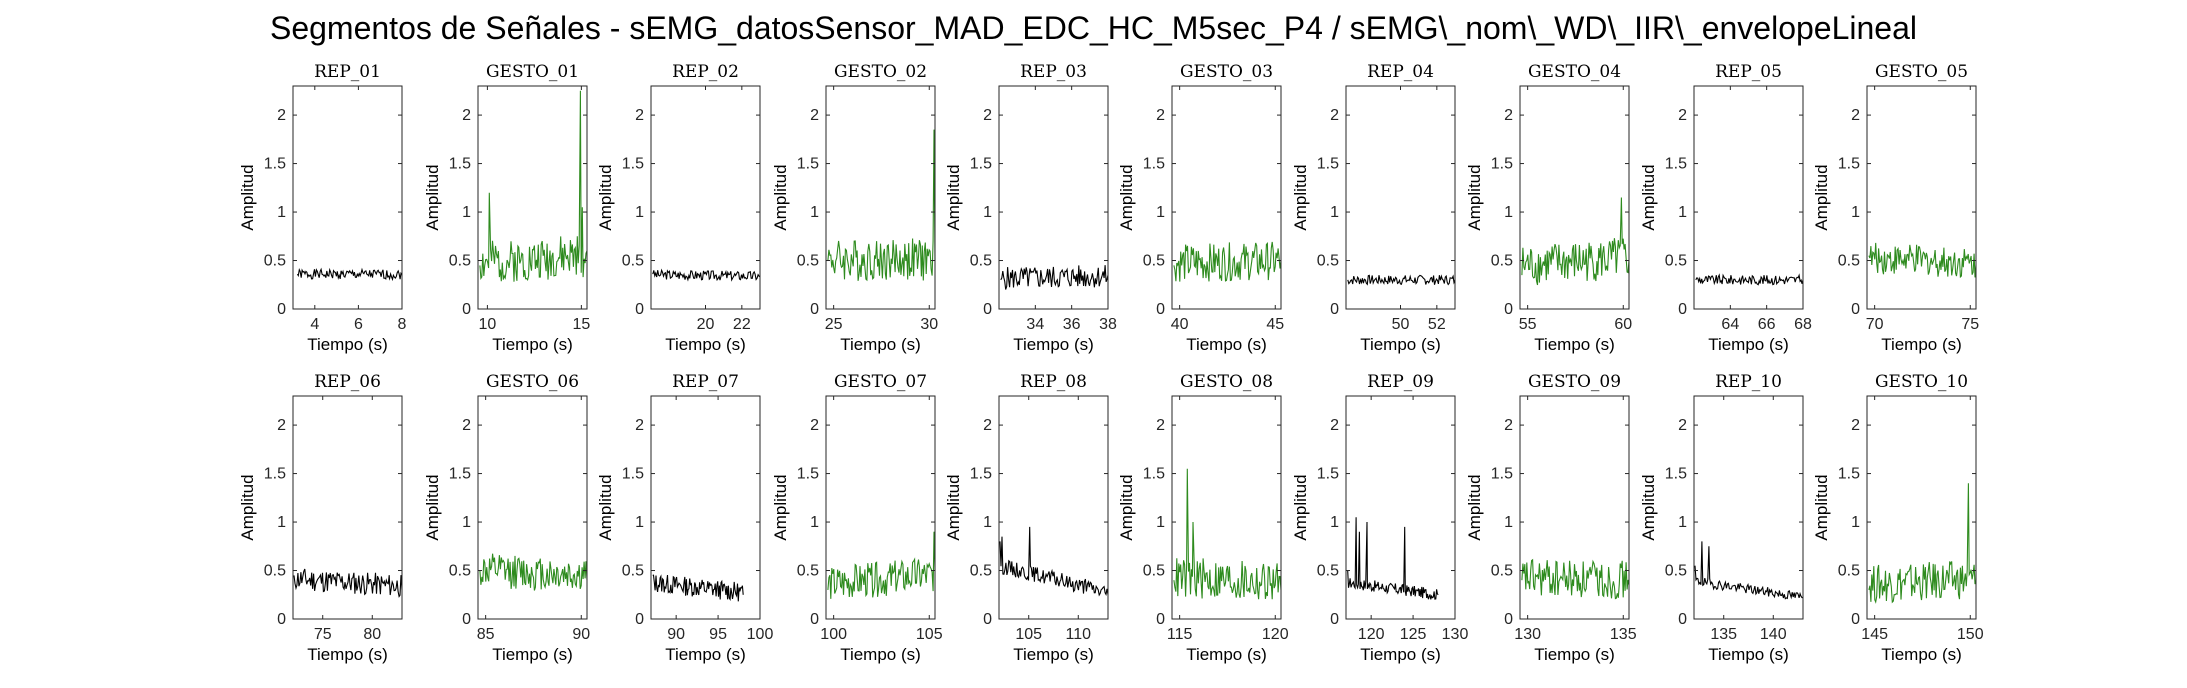 The image size is (2187, 688). What do you see at coordinates (1437, 324) in the screenshot?
I see `x-tick-label: 52` at bounding box center [1437, 324].